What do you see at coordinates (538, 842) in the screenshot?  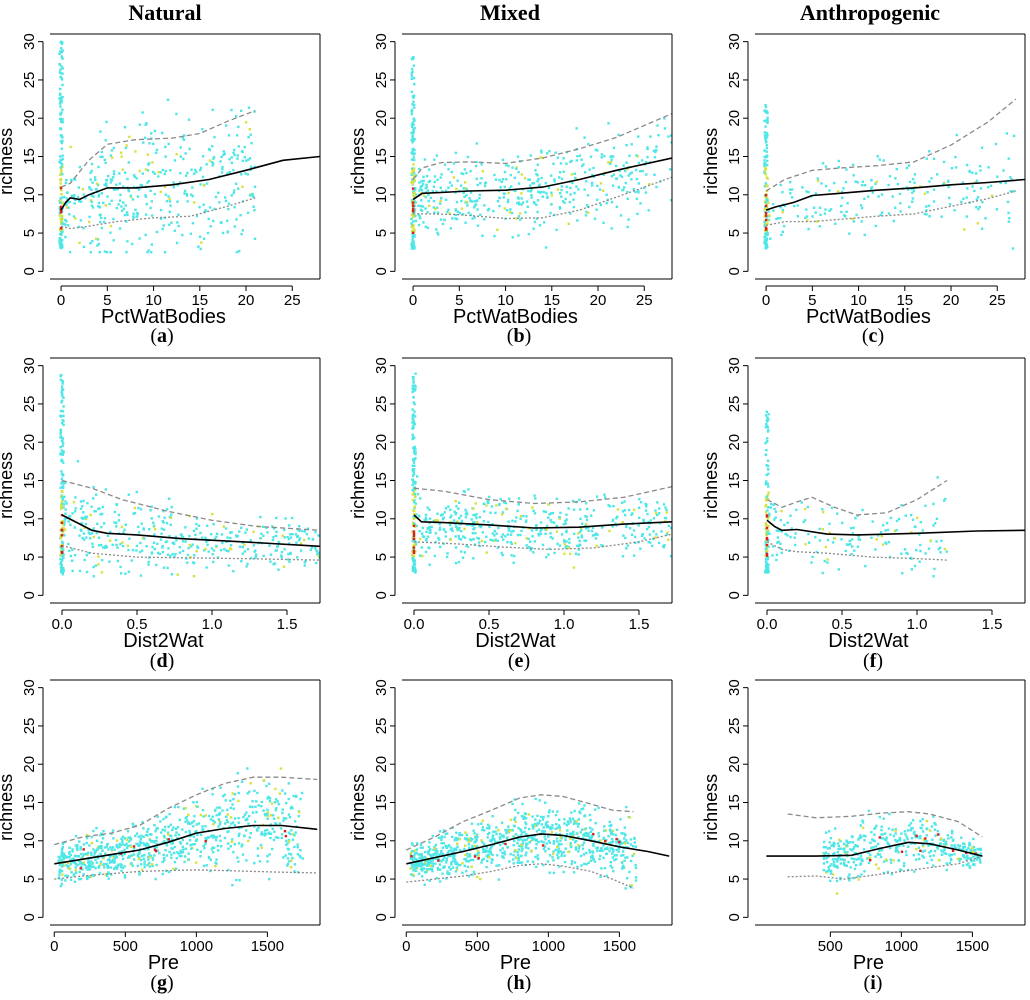 I see `data-layer-h` at bounding box center [538, 842].